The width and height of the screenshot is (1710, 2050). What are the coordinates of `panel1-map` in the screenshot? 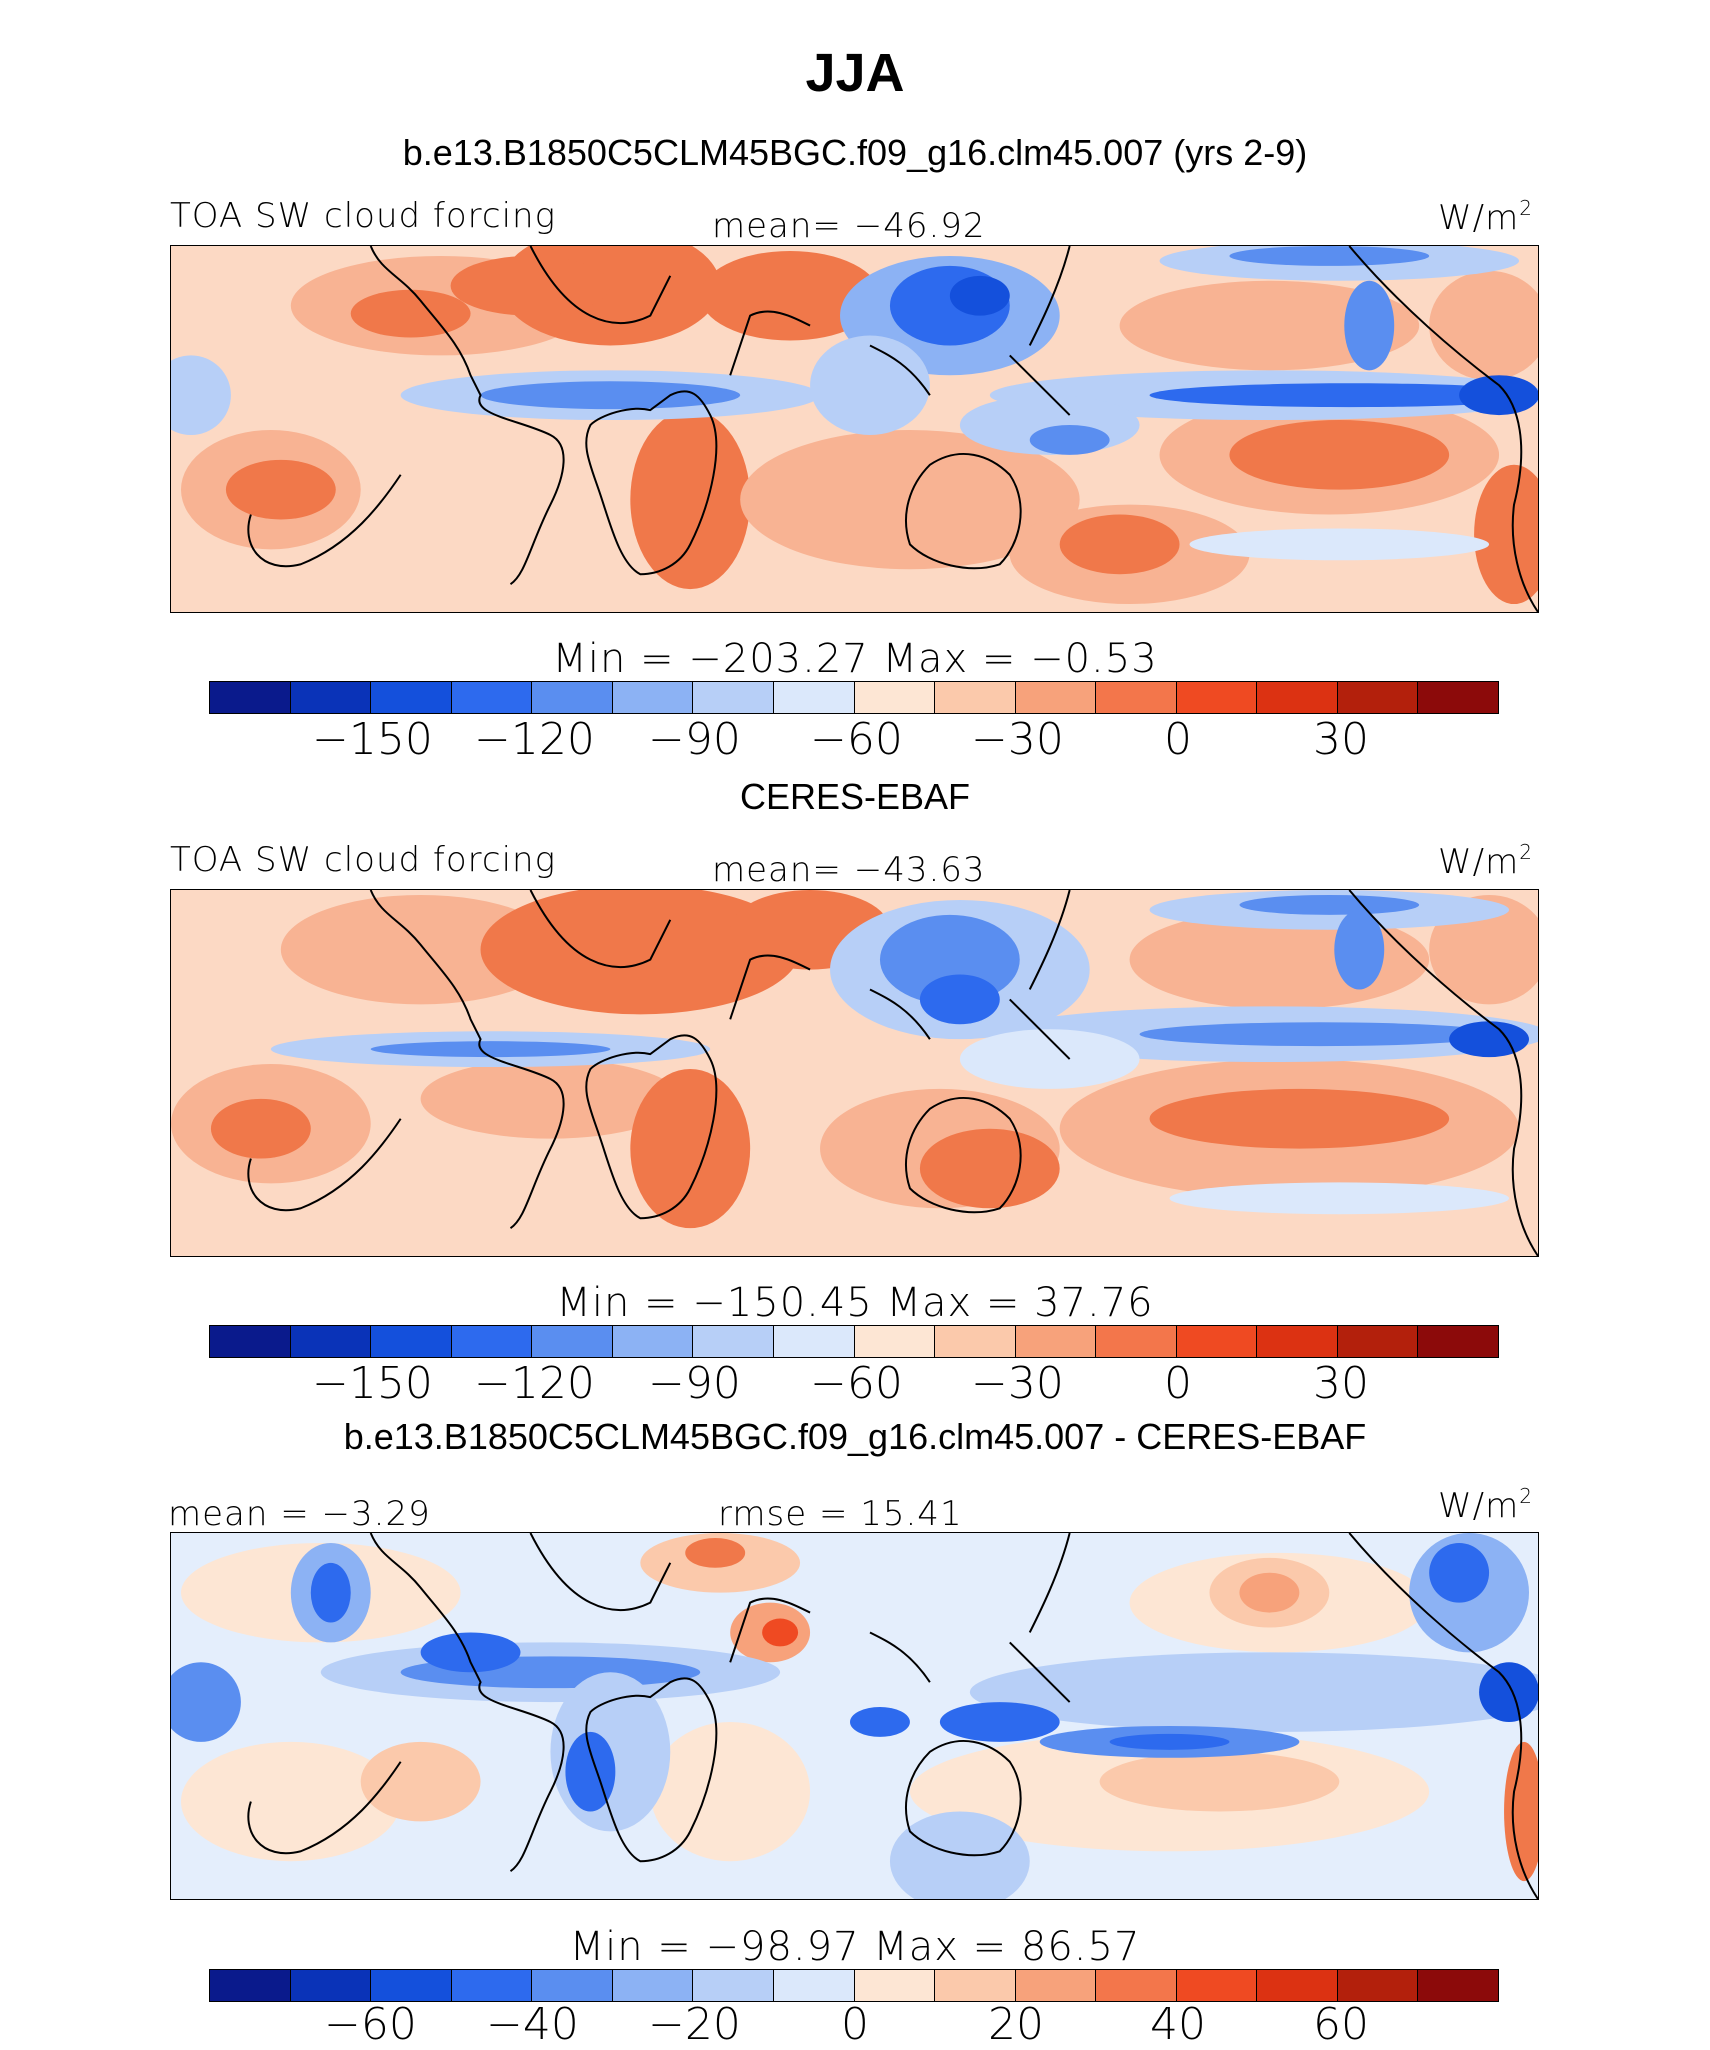 It's located at (854, 429).